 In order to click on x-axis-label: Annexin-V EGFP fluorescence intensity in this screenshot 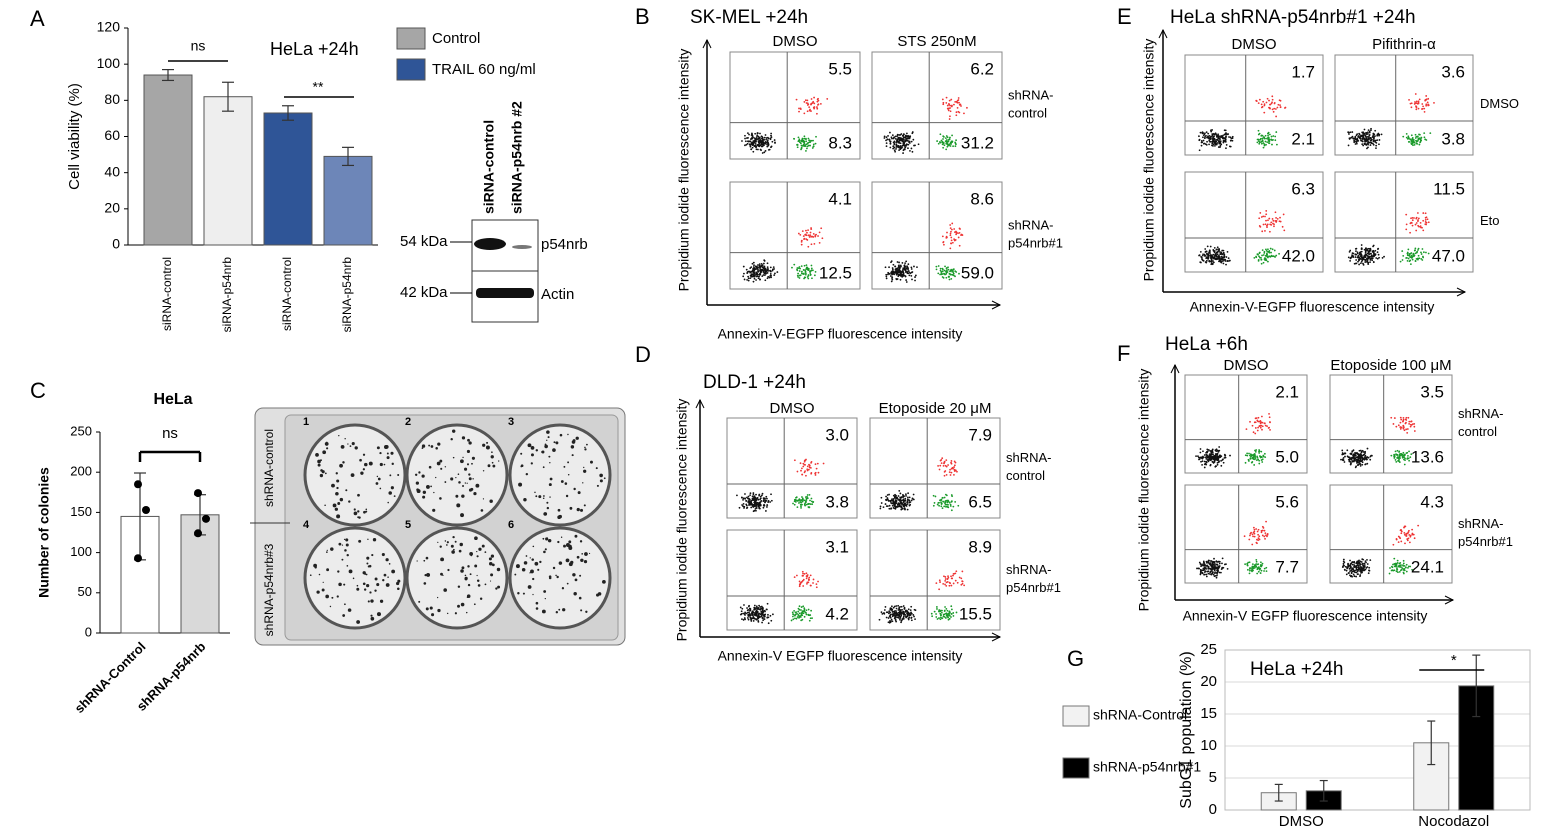, I will do `click(840, 656)`.